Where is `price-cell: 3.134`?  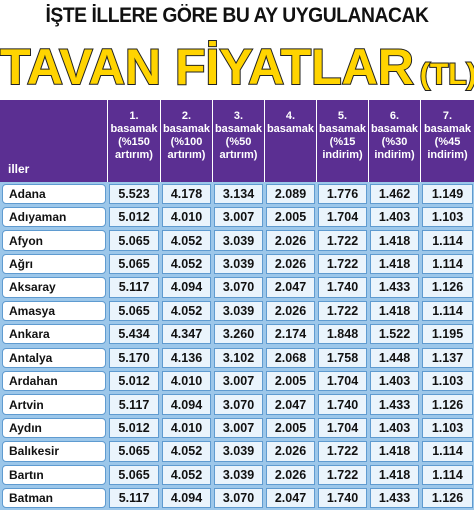
price-cell: 3.134 is located at coordinates (238, 193).